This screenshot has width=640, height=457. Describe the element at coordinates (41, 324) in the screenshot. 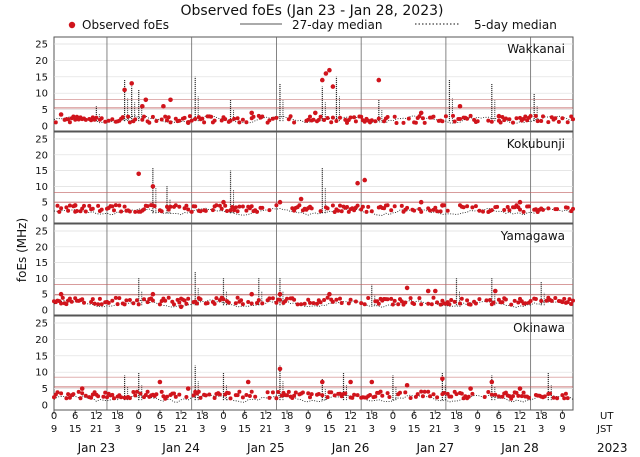

I see `y-tick-label: 25` at that location.